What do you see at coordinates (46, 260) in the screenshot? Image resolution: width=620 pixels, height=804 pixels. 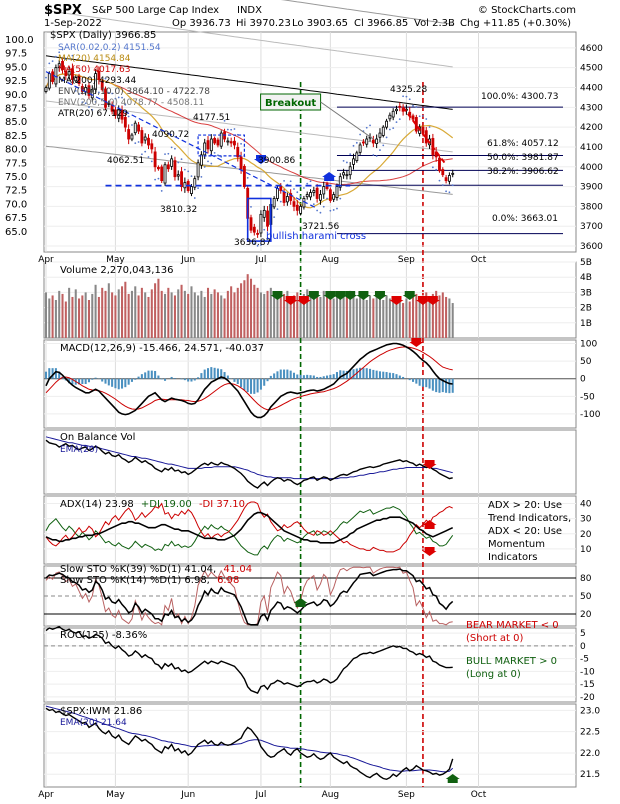 I see `month-label-top-Apr: Apr` at bounding box center [46, 260].